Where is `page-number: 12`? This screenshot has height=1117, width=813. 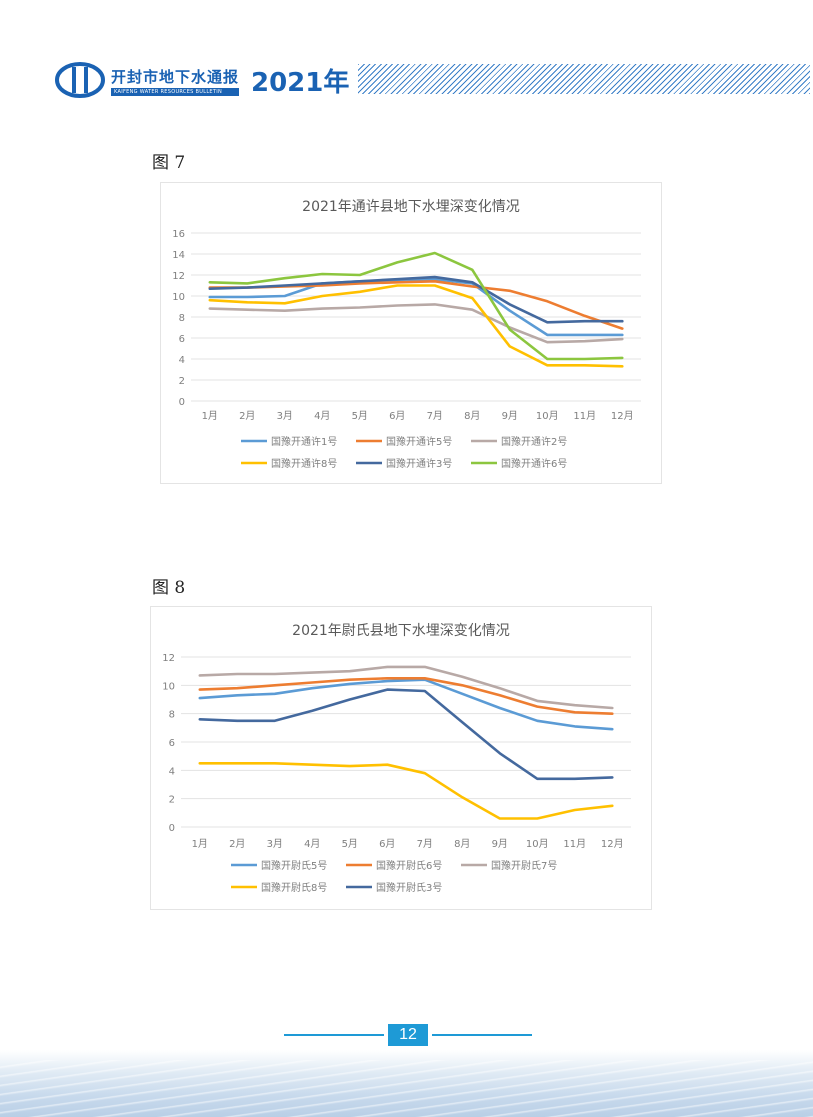
page-number: 12 is located at coordinates (408, 1035).